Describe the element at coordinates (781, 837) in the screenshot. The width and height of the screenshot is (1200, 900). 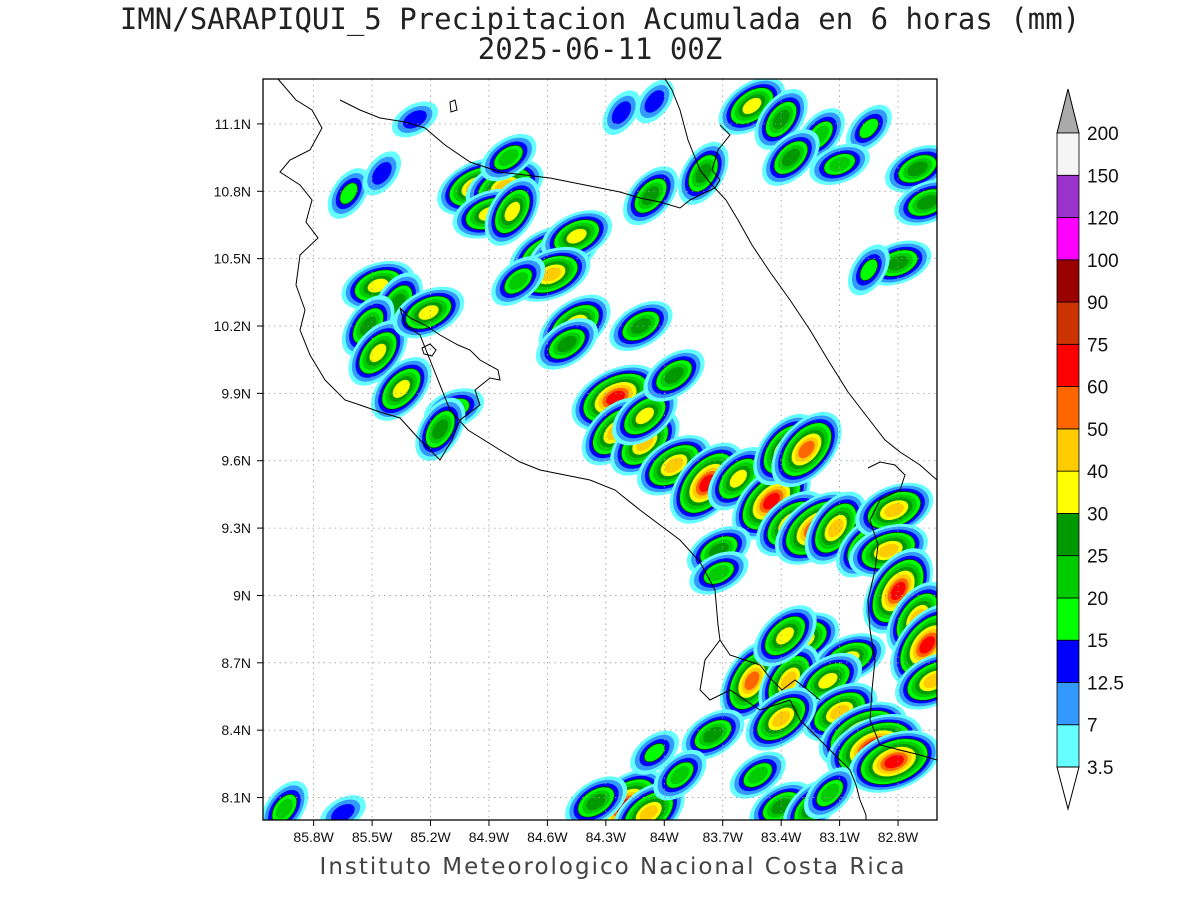
I see `lon-tick-label: 83.4W` at that location.